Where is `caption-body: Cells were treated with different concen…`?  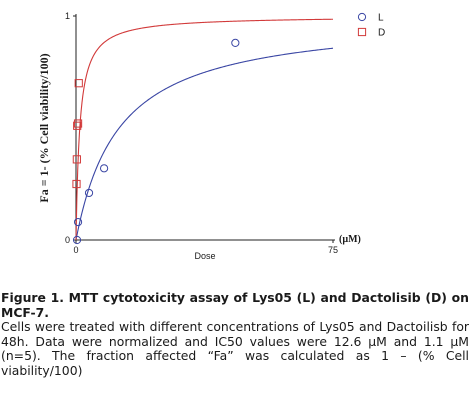 caption-body: Cells were treated with different concen… is located at coordinates (235, 348).